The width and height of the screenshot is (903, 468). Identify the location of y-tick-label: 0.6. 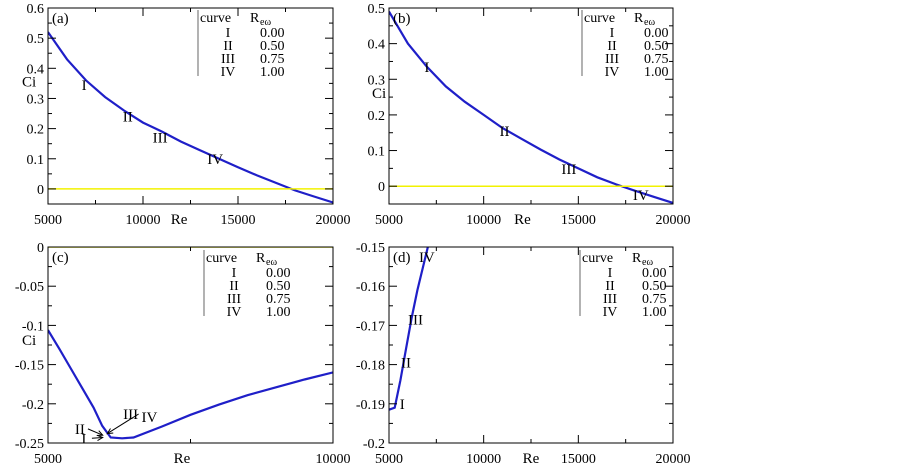
(36, 9).